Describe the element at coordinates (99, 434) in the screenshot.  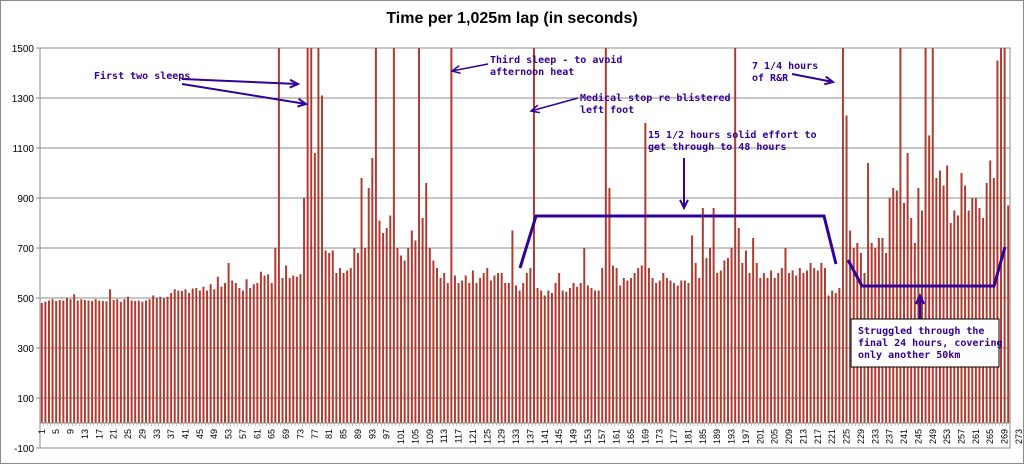
I see `x-tick-label: 17` at that location.